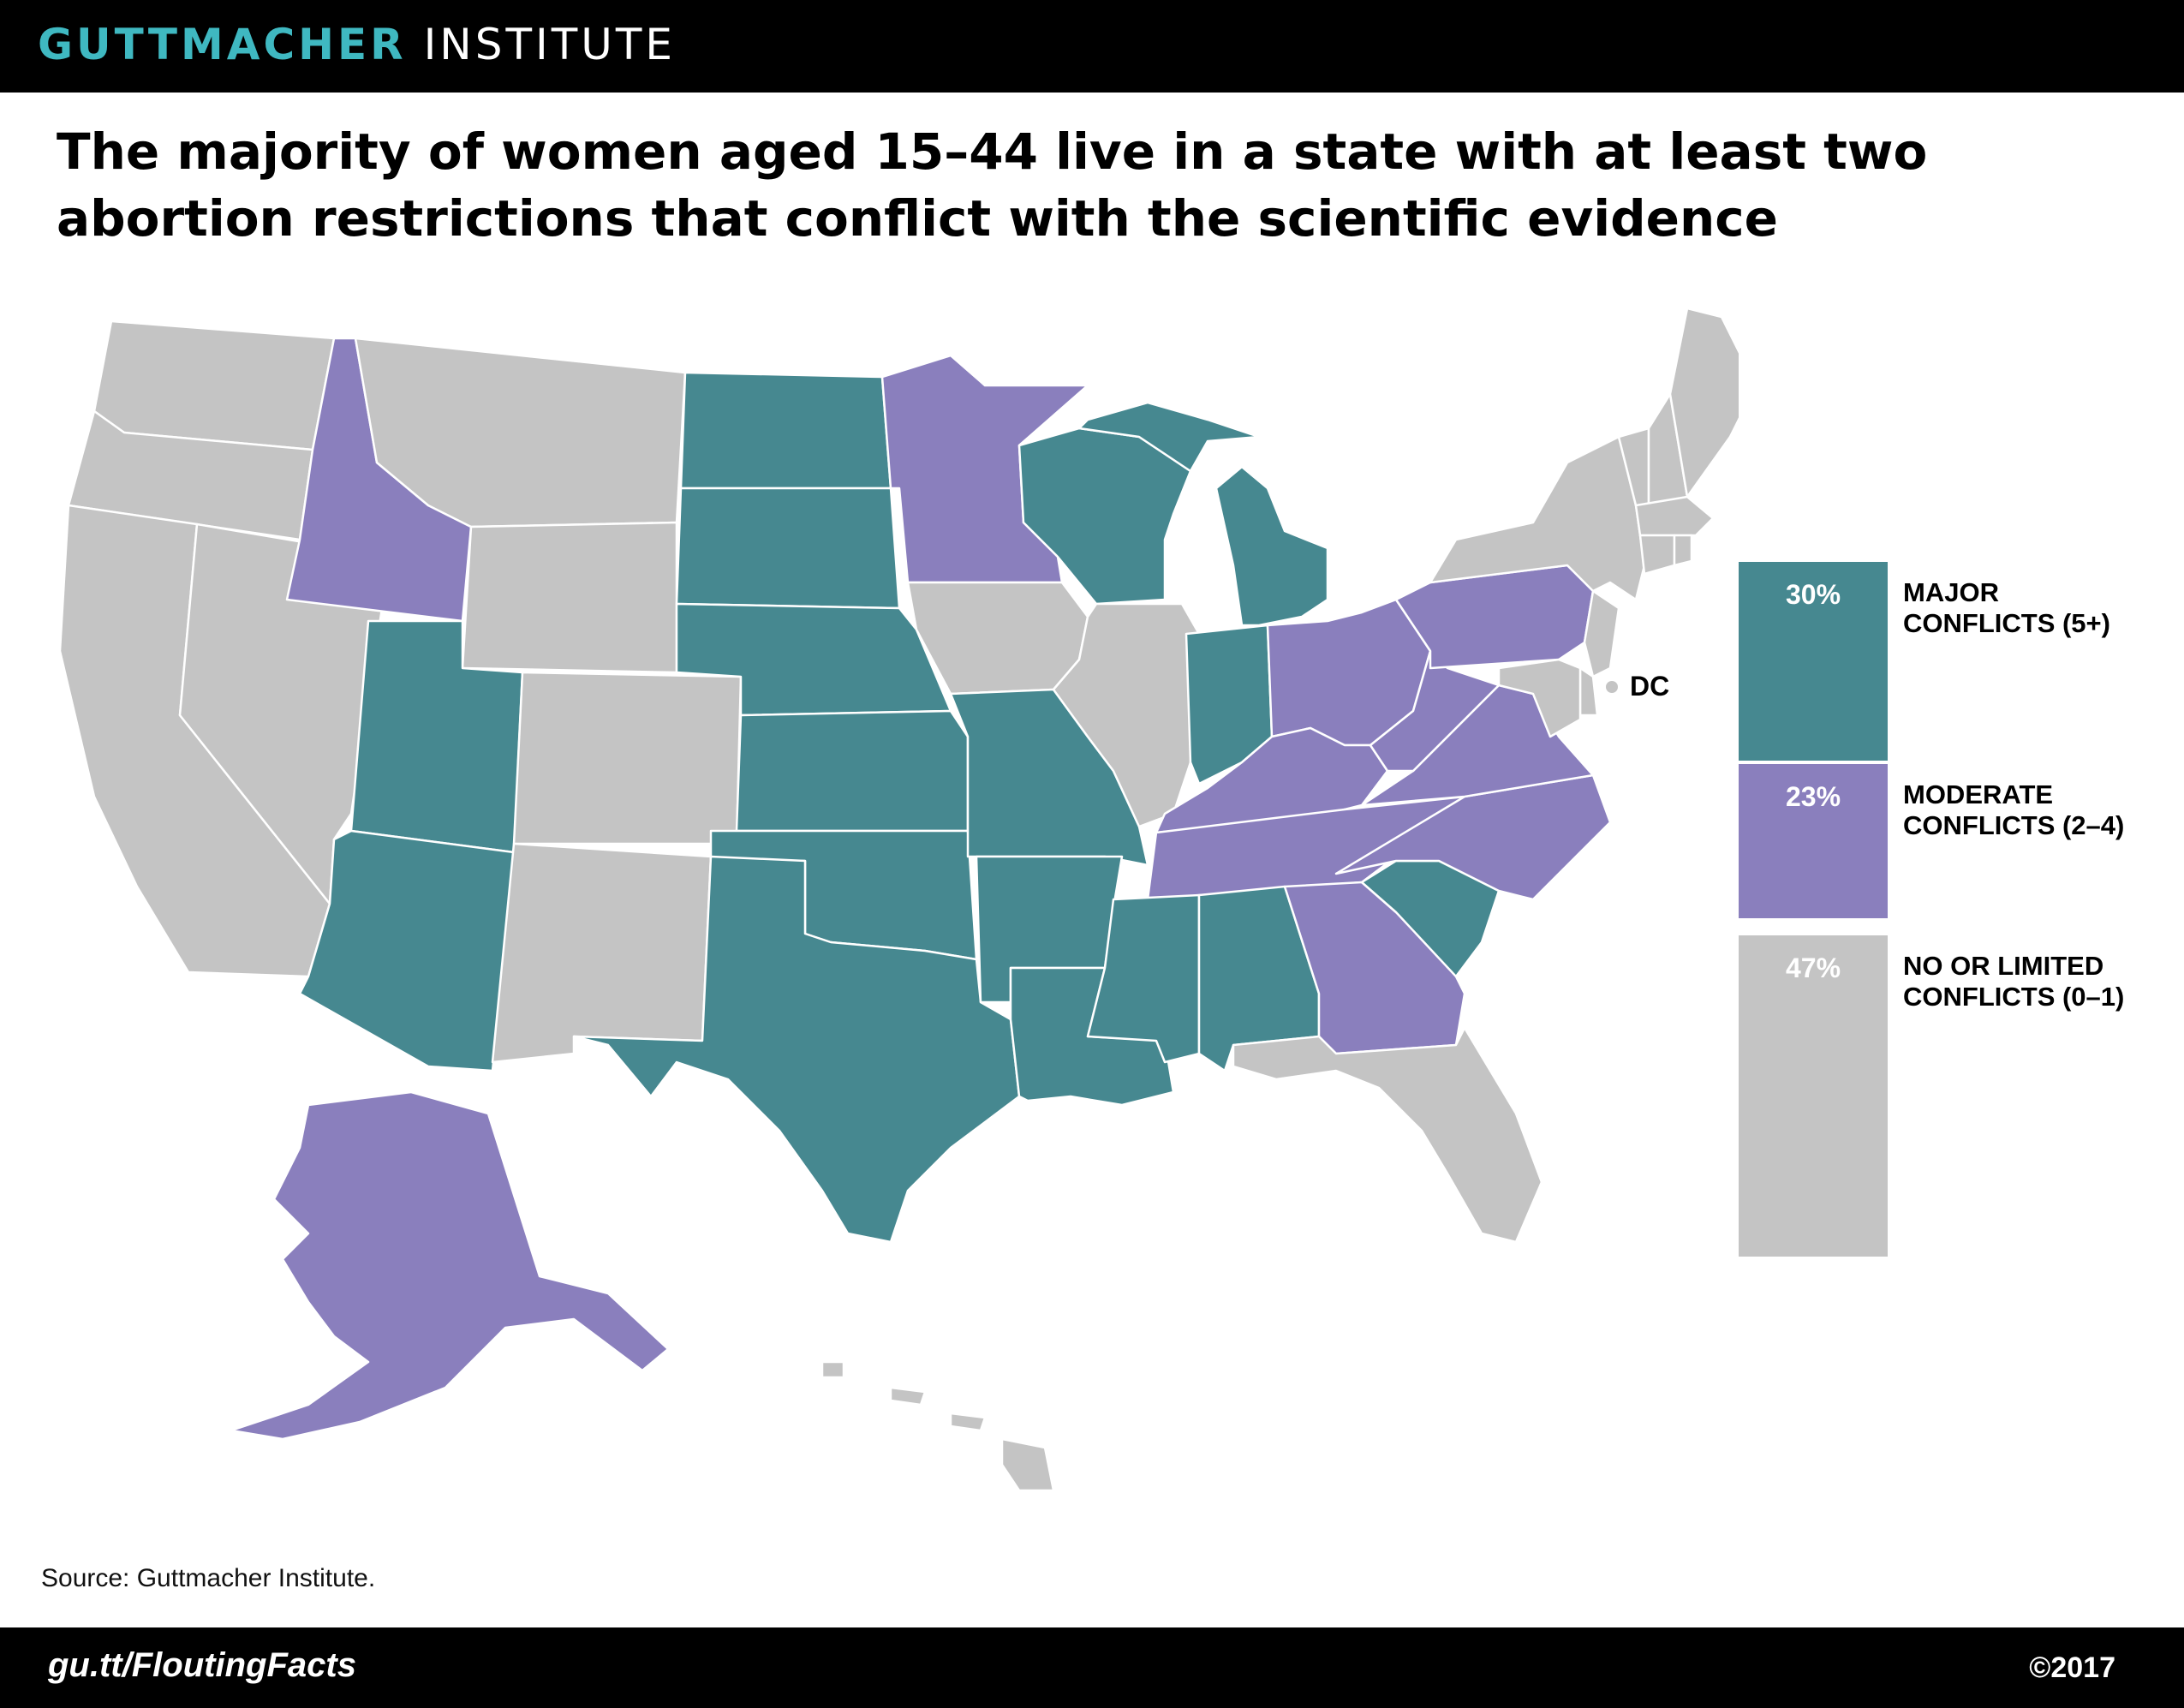 Image resolution: width=2184 pixels, height=1708 pixels. What do you see at coordinates (1092, 1667) in the screenshot?
I see `bottom-bar: gu.tt/FloutingFacts ©2017` at bounding box center [1092, 1667].